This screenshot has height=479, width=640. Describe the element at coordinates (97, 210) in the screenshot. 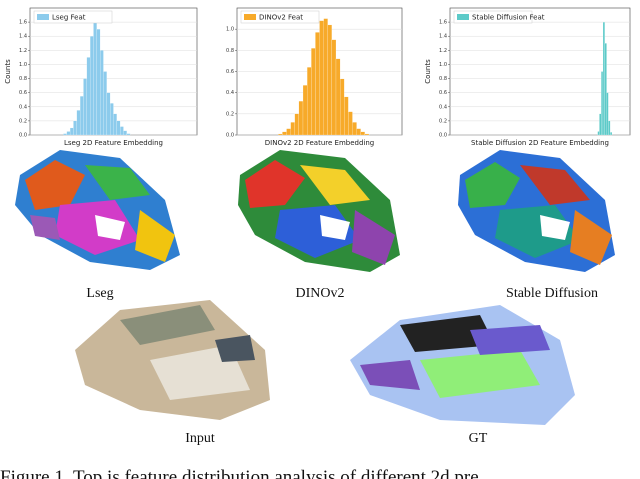

I see `point-cloud-lseg` at that location.